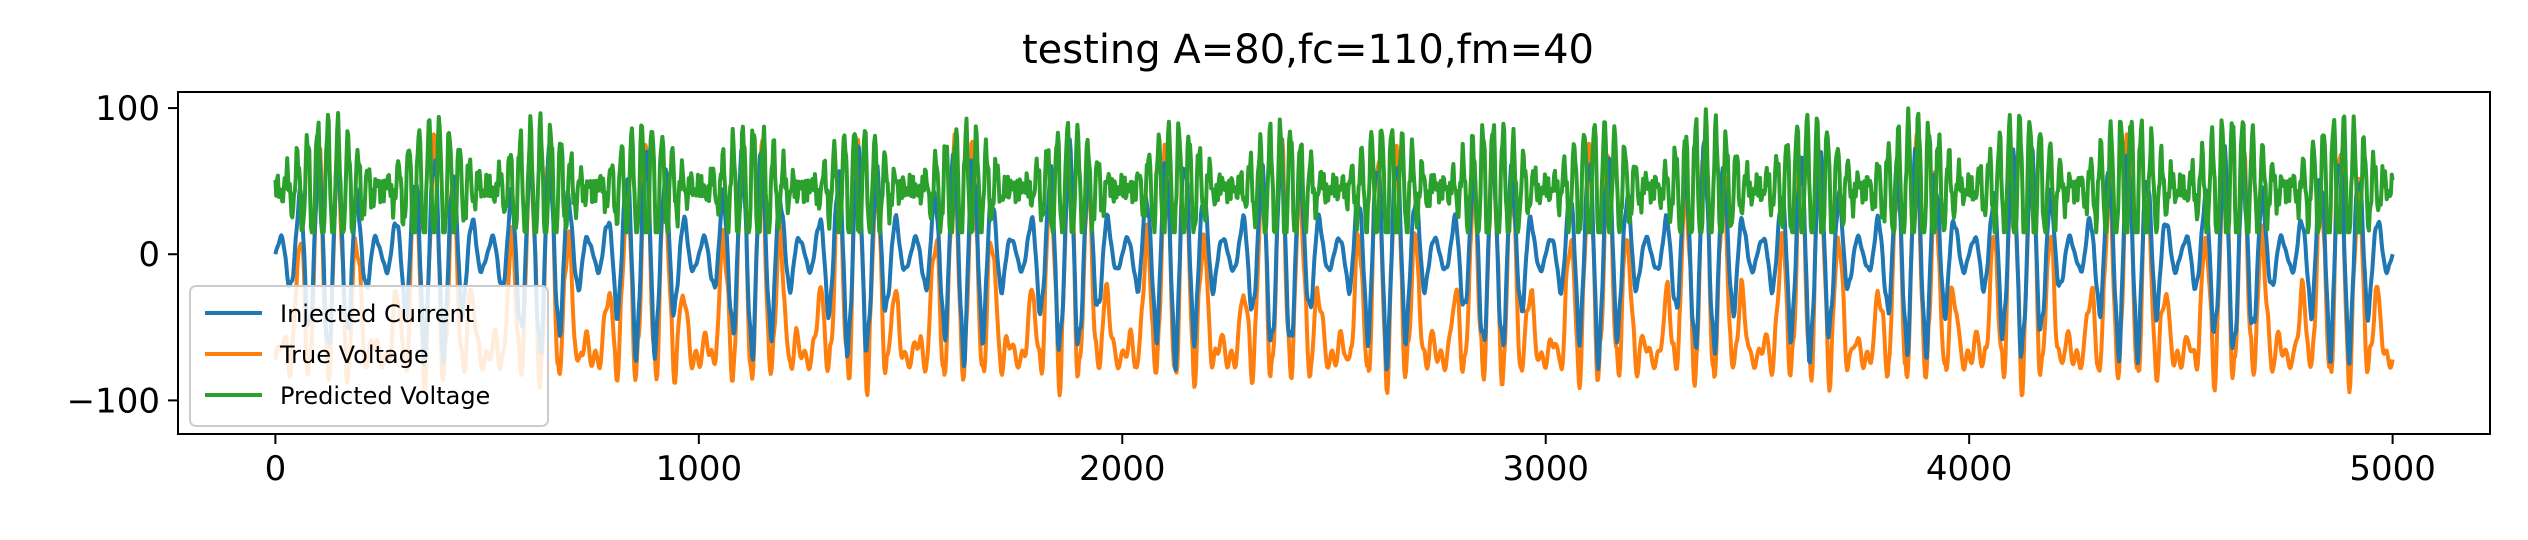 The image size is (2528, 540). What do you see at coordinates (354, 355) in the screenshot?
I see `legend-label-true-voltage: True Voltage` at bounding box center [354, 355].